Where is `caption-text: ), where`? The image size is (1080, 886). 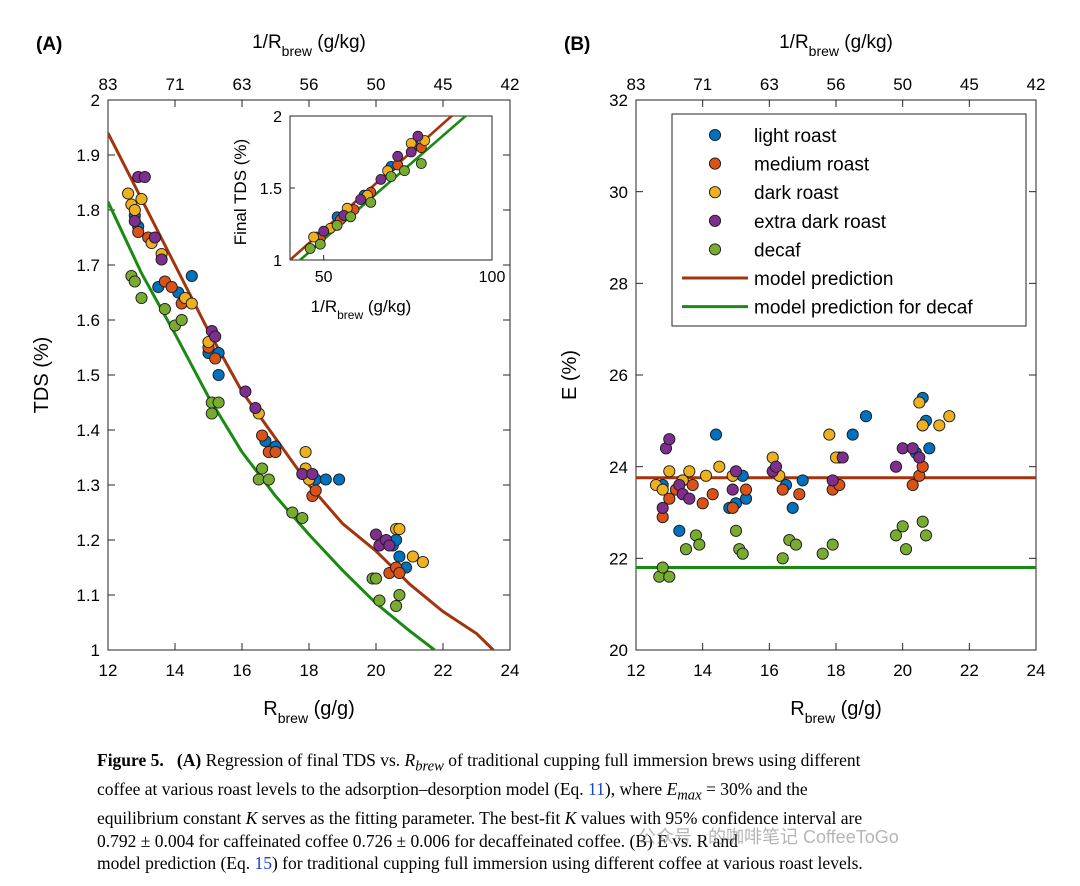
caption-text: ), where is located at coordinates (635, 789).